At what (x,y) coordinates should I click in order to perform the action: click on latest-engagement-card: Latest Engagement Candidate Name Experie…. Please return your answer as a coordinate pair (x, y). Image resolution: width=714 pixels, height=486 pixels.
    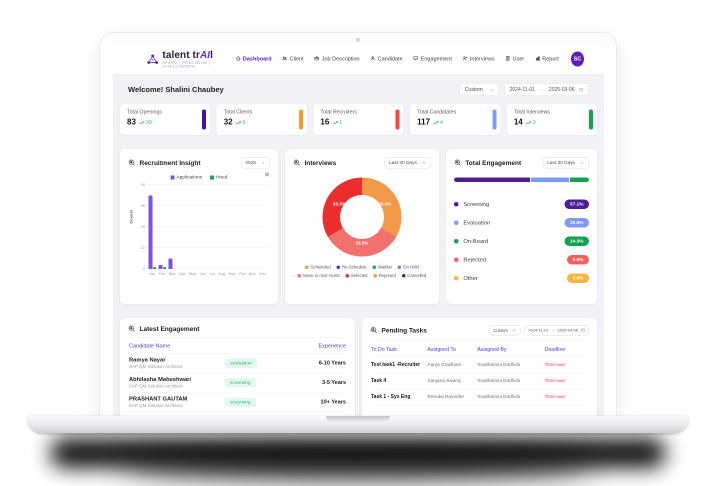
    Looking at the image, I should click on (237, 368).